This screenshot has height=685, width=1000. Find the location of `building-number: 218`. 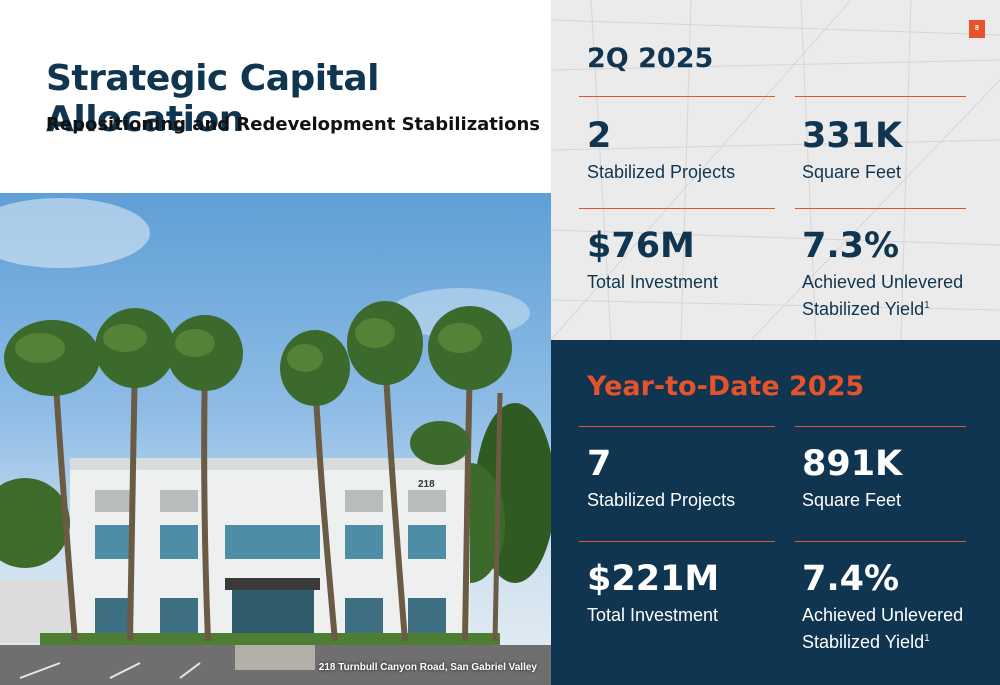

building-number: 218 is located at coordinates (426, 484).